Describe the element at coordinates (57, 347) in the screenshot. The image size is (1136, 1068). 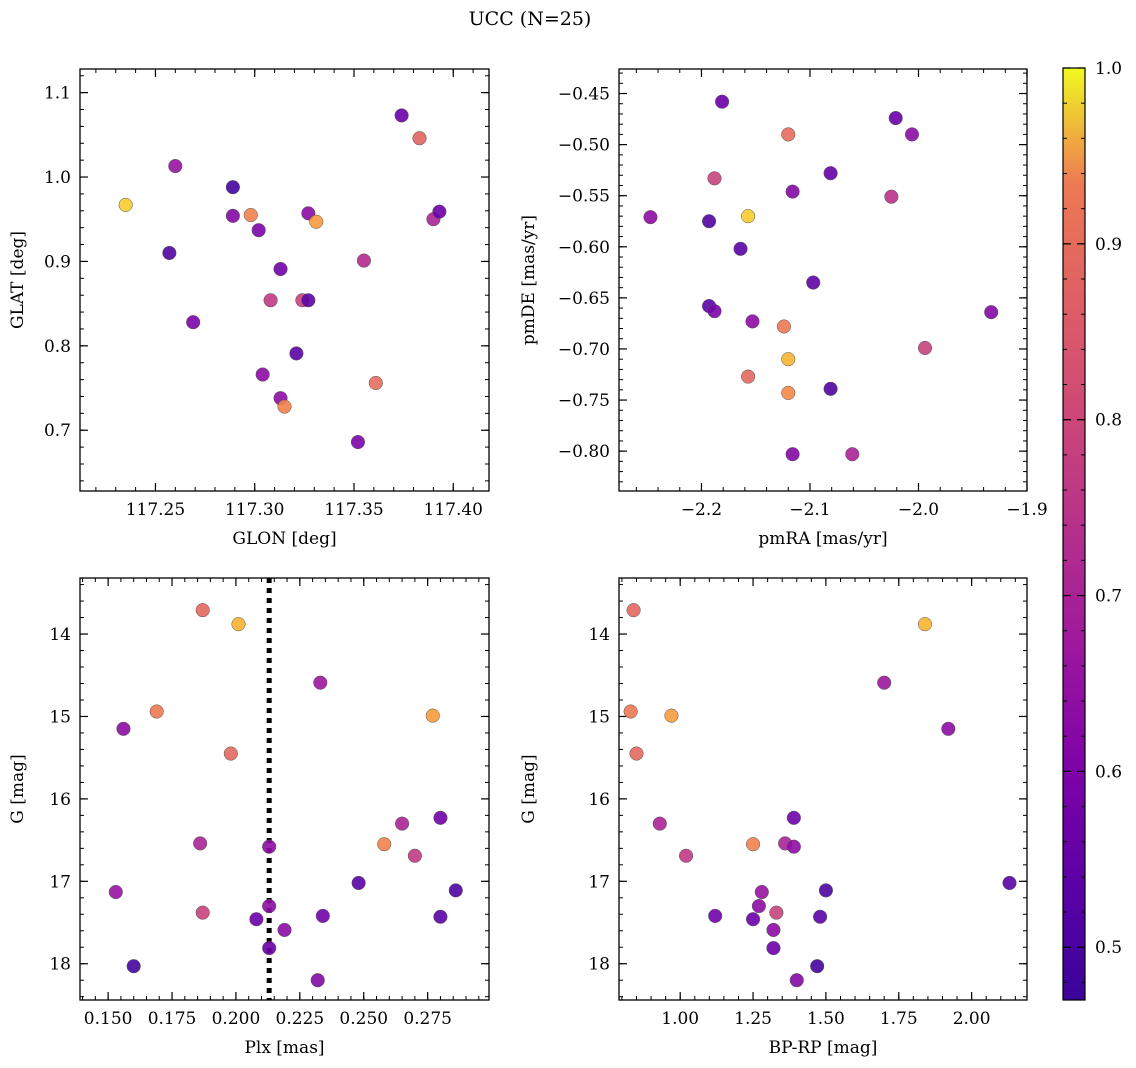
I see `y-tick-label: 0.8` at that location.